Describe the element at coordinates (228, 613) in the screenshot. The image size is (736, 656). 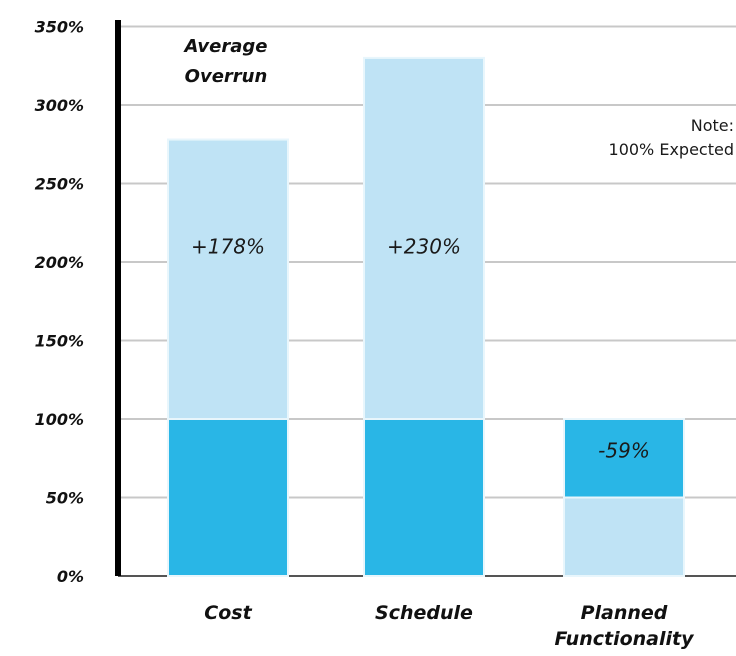
I see `category-label-1: Cost` at that location.